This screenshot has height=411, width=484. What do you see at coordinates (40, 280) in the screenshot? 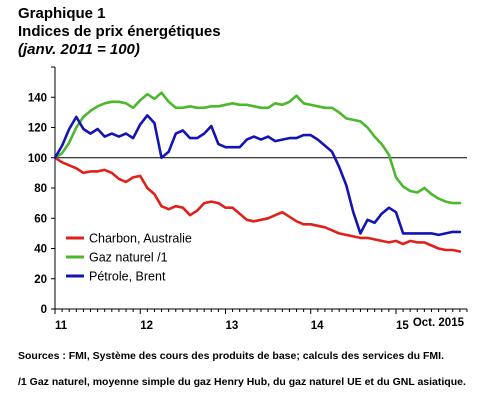
I see `y-tick-label: 20` at bounding box center [40, 280].